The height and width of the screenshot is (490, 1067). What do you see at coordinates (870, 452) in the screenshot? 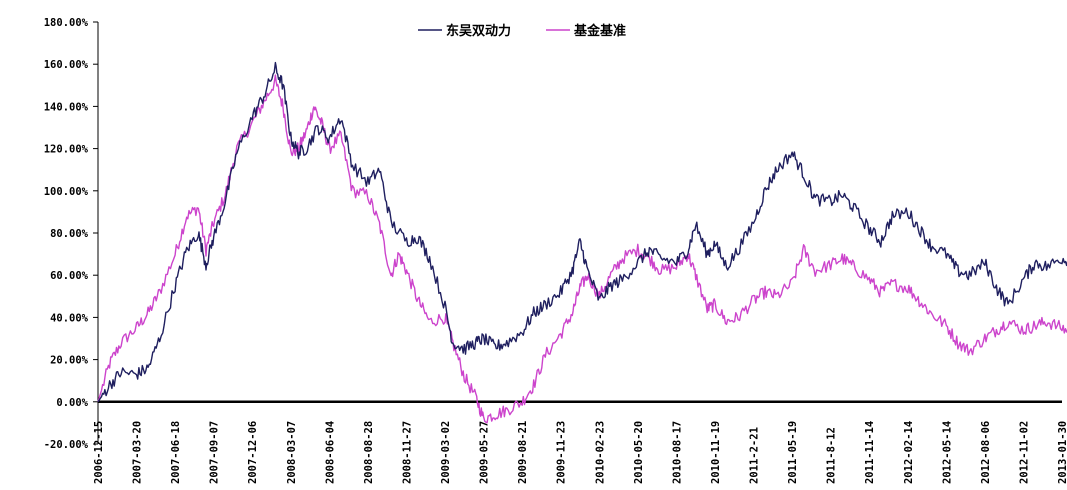
I see `x-tick-label: 2011-11-14` at bounding box center [870, 452].